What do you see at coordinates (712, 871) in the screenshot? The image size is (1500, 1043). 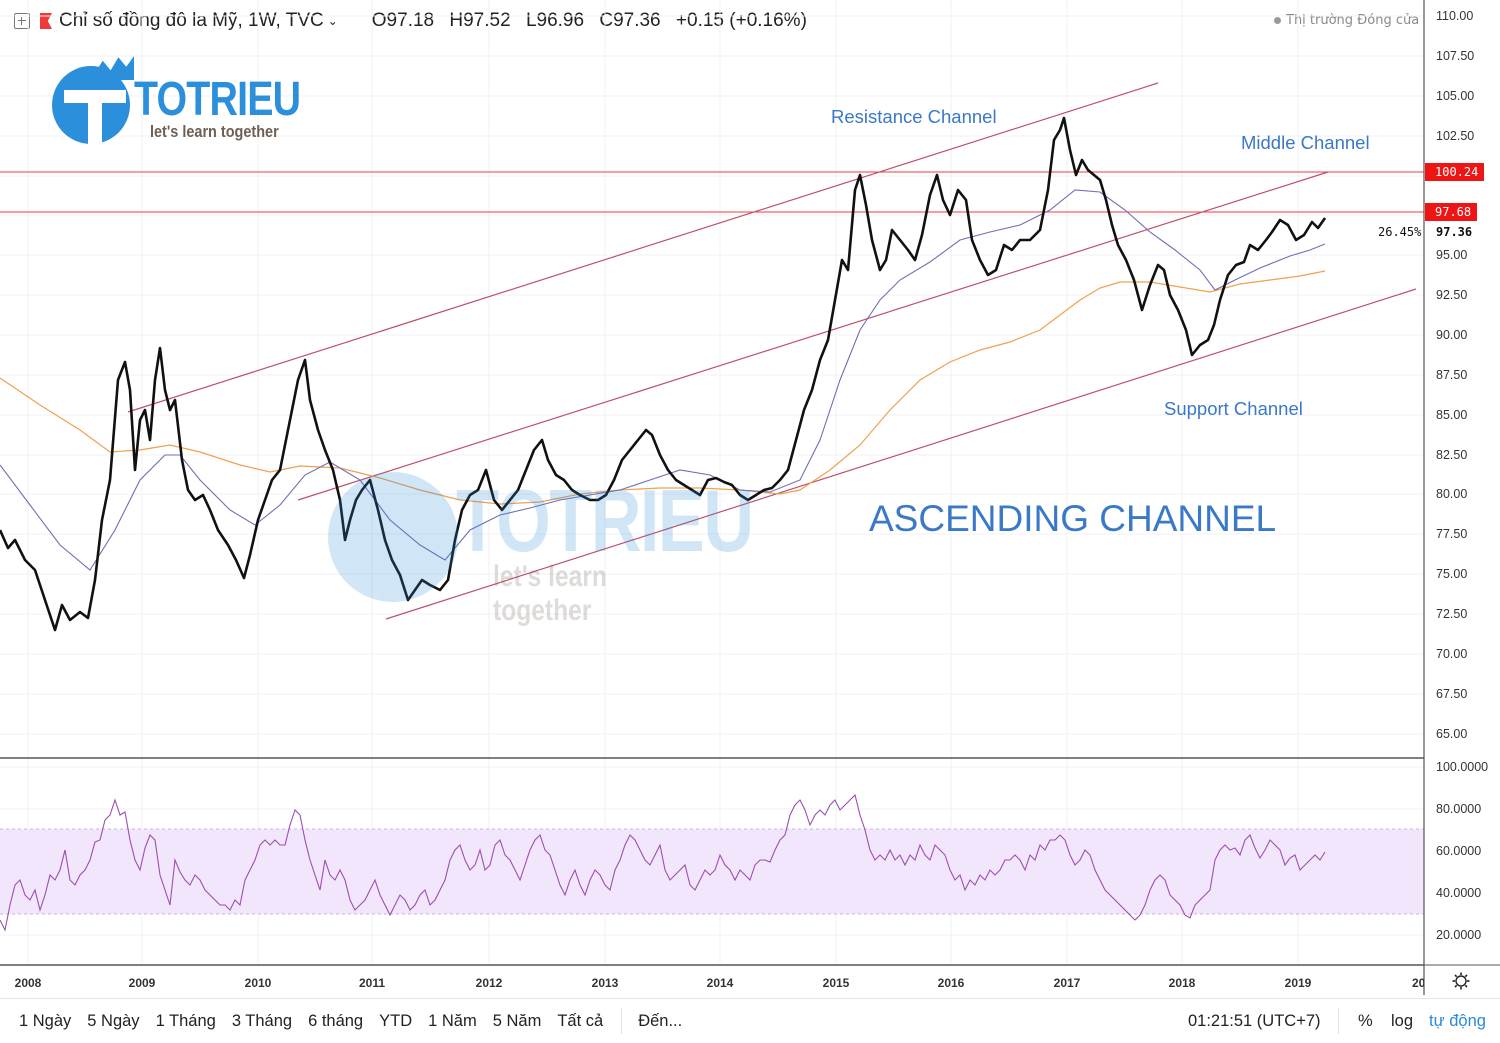 I see `rsi-band` at bounding box center [712, 871].